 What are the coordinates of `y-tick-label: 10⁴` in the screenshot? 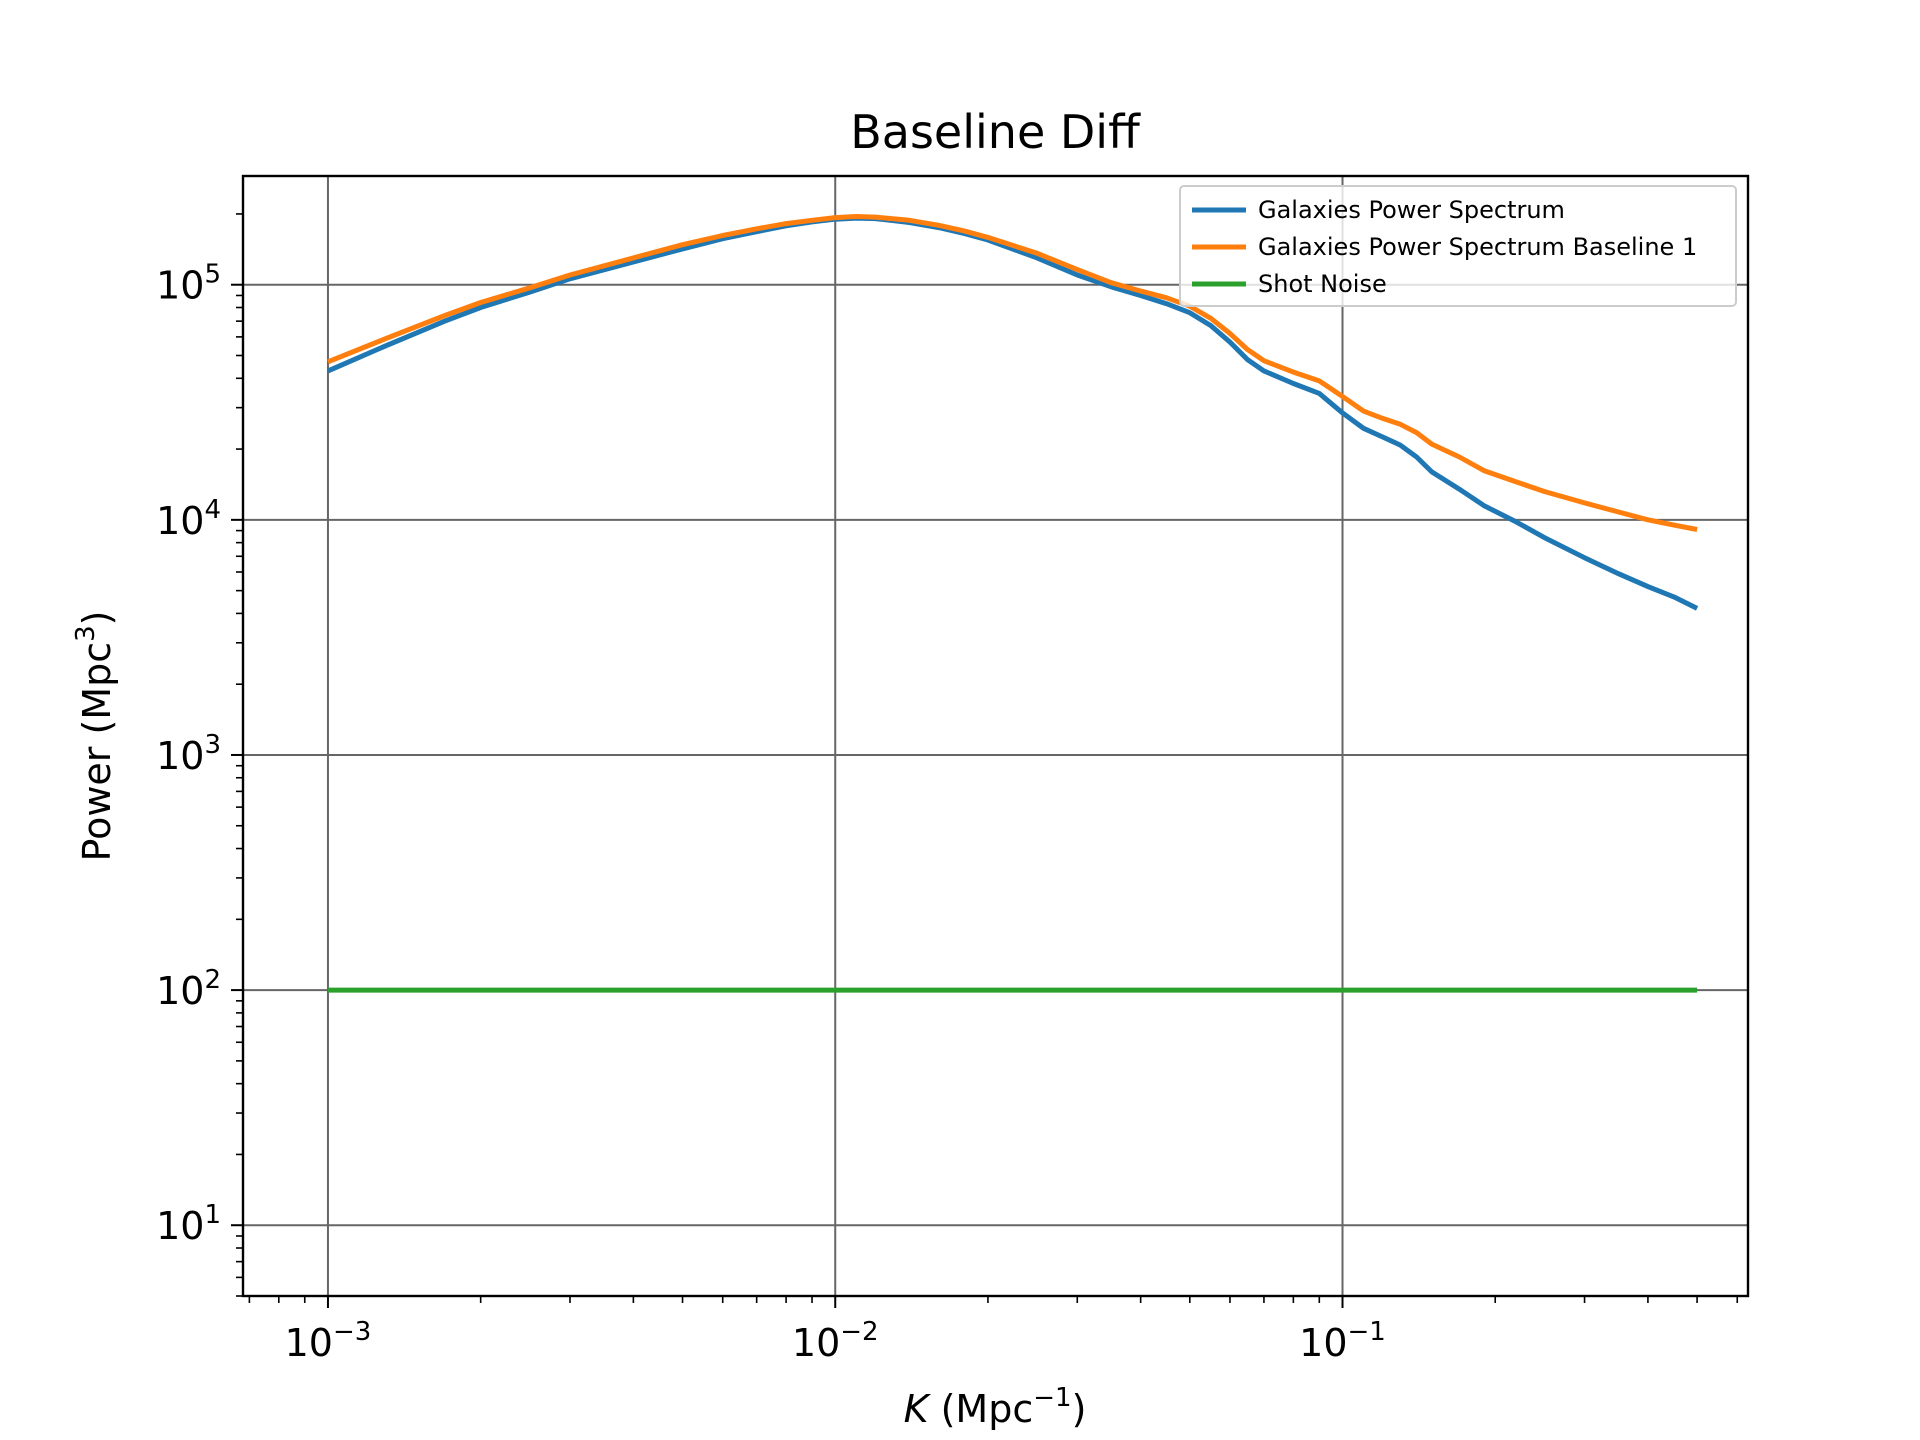 It's located at (188, 519).